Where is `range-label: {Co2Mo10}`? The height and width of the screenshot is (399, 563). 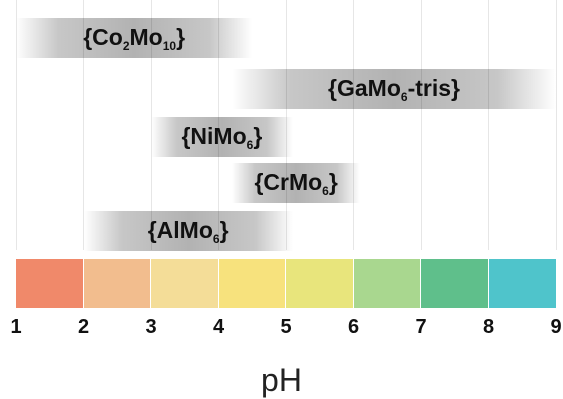
range-label: {Co2Mo10} is located at coordinates (134, 38).